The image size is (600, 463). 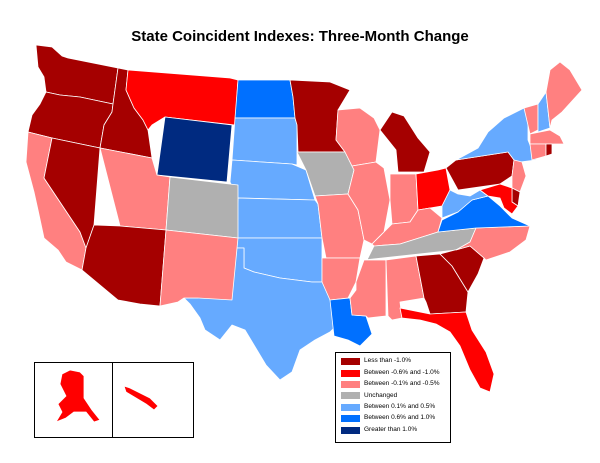 I want to click on legend-item: Between 0.6% and 1.0%, so click(x=393, y=418).